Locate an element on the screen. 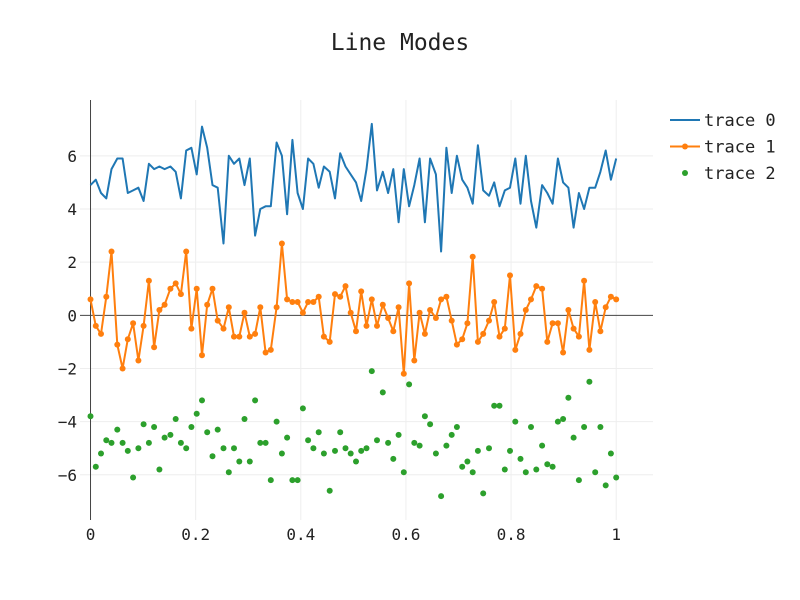  legend-item-trace-0: trace 0 is located at coordinates (723, 121).